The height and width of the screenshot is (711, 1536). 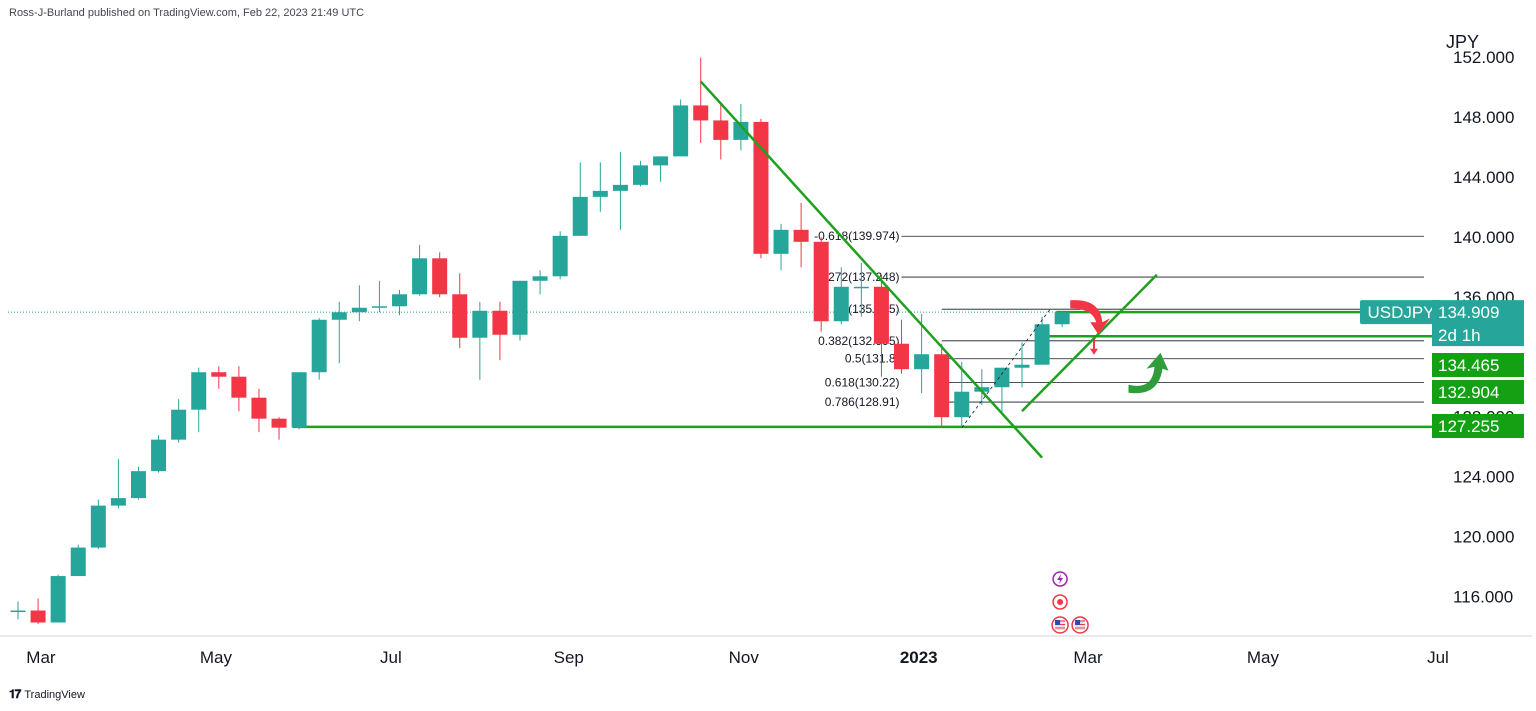 What do you see at coordinates (1483, 597) in the screenshot?
I see `y-tick-label: 116.000` at bounding box center [1483, 597].